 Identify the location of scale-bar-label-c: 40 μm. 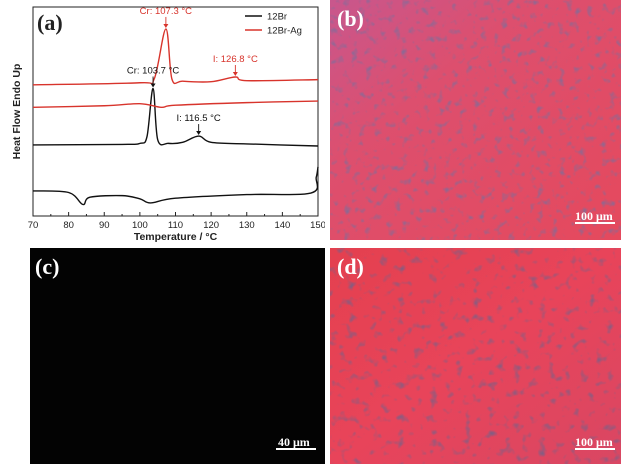
(294, 442).